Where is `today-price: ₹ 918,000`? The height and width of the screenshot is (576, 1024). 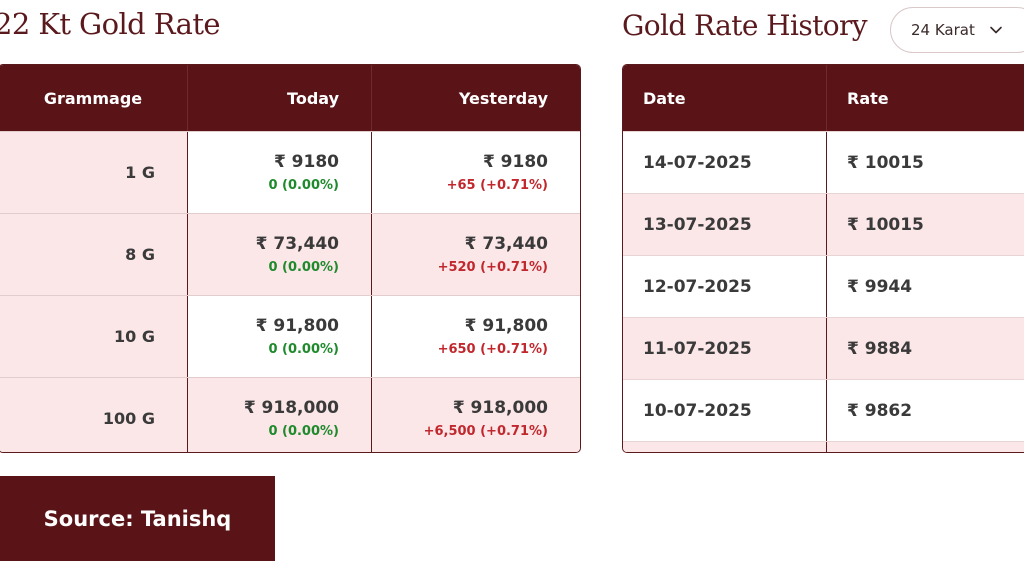
today-price: ₹ 918,000 is located at coordinates (291, 408).